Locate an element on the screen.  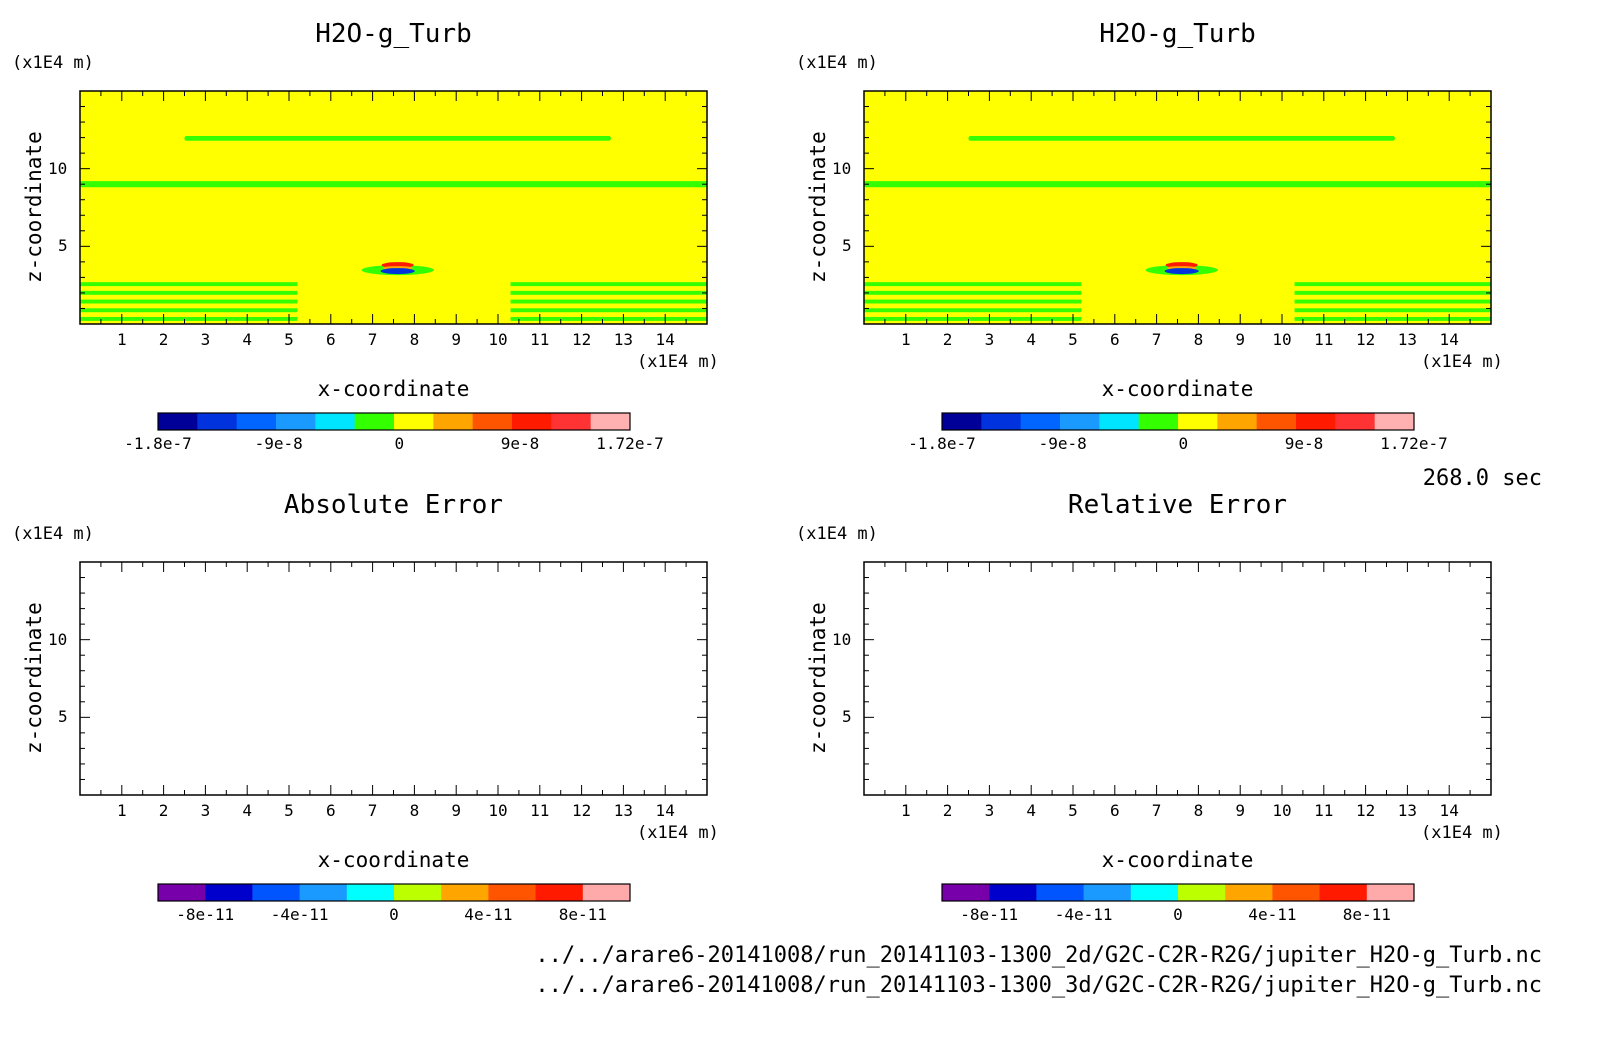
colorbar-label: 9e-8 is located at coordinates (520, 443).